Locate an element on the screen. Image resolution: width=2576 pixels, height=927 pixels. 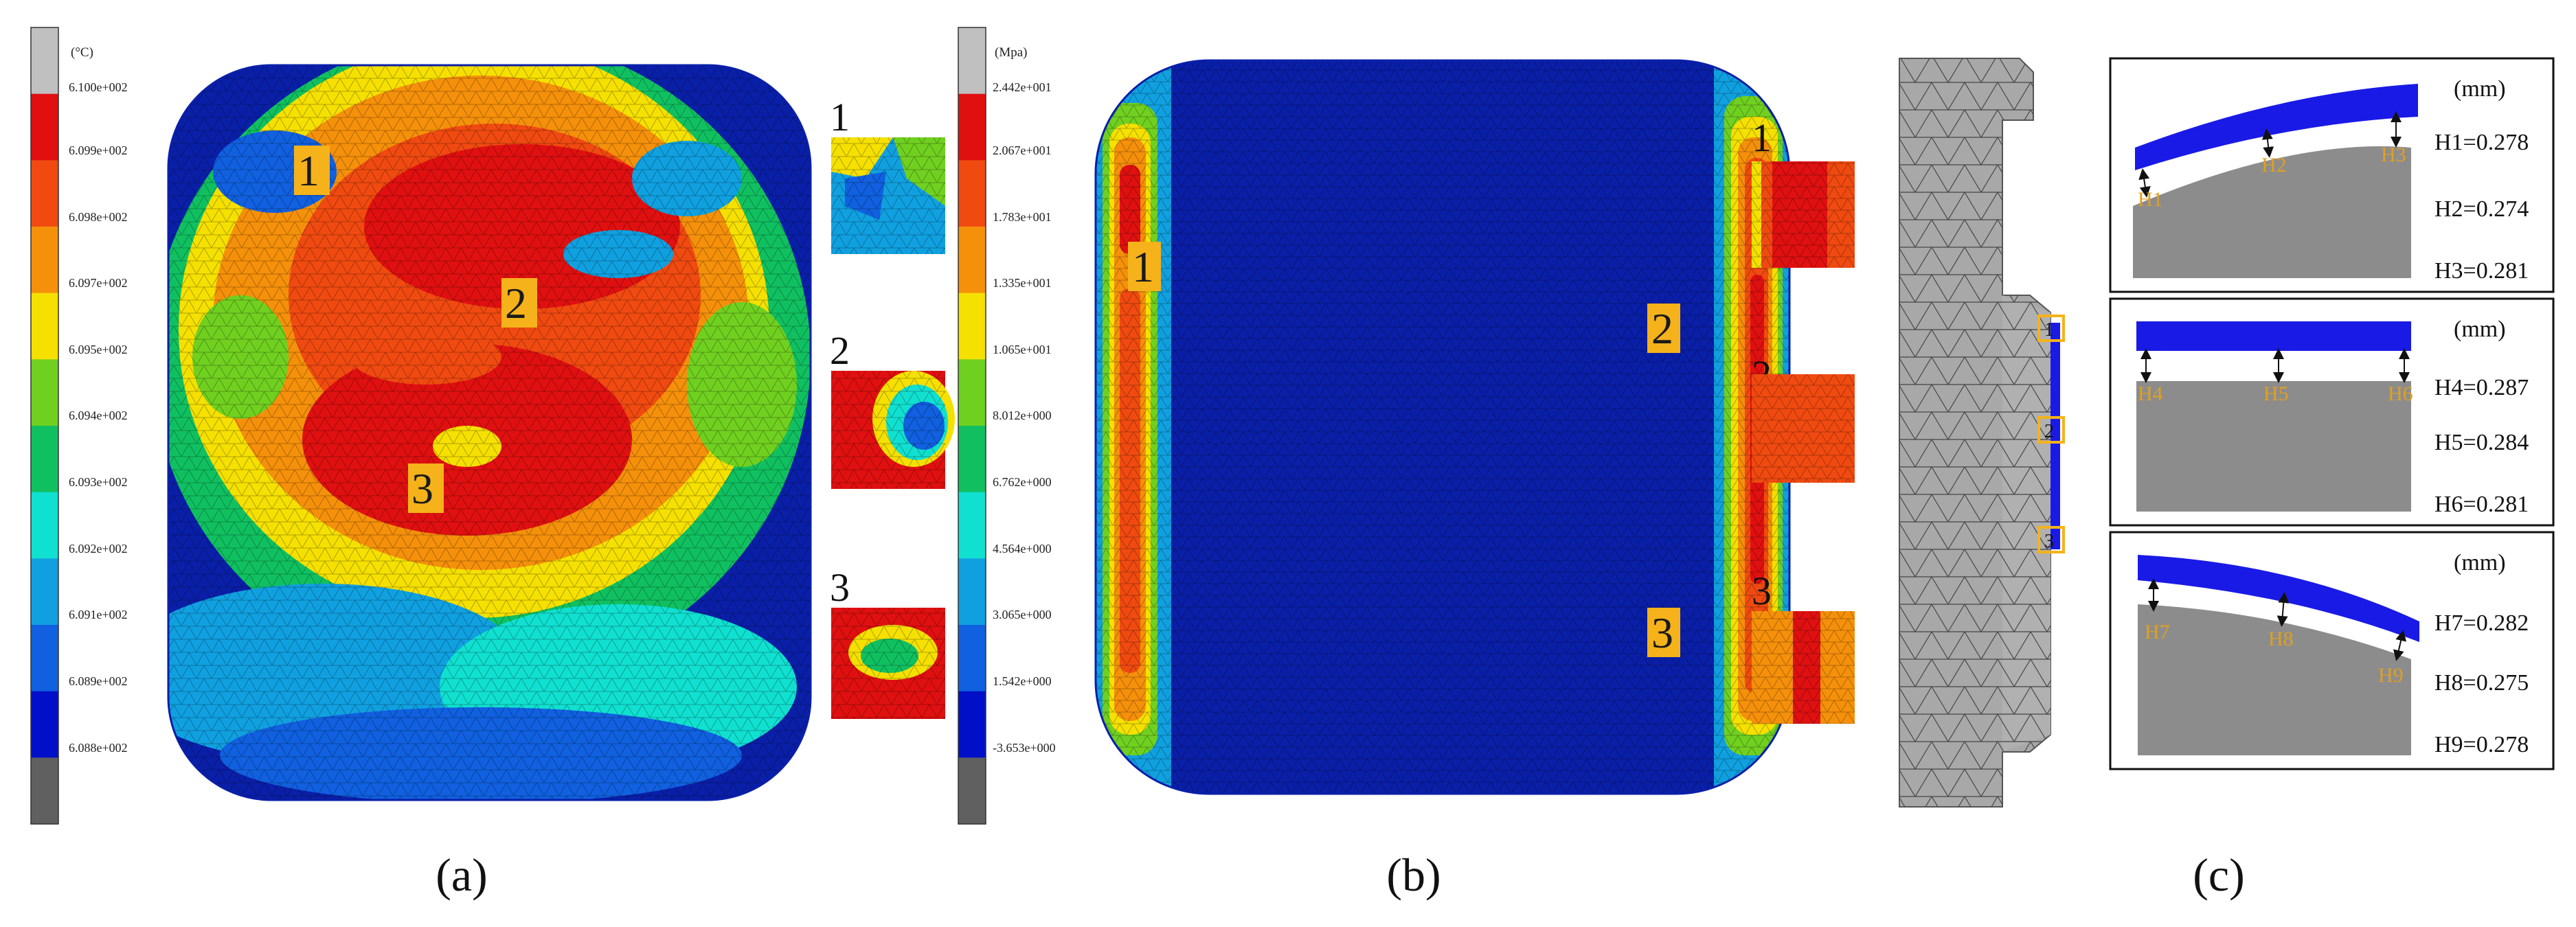
legend-b-value-1: 2.442e+001 is located at coordinates (1022, 87).